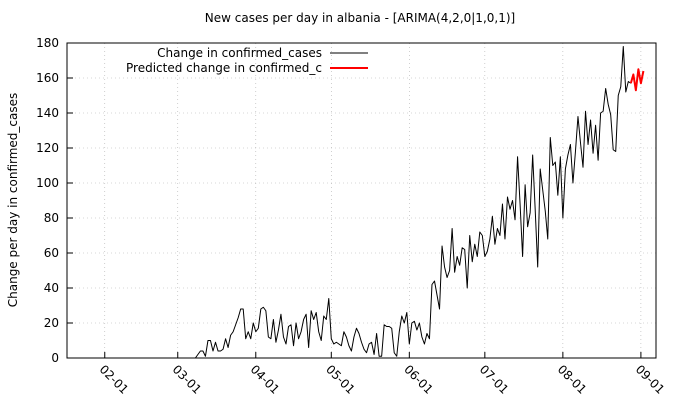 The width and height of the screenshot is (680, 404). What do you see at coordinates (47, 43) in the screenshot?
I see `y-tick-label: 180` at bounding box center [47, 43].